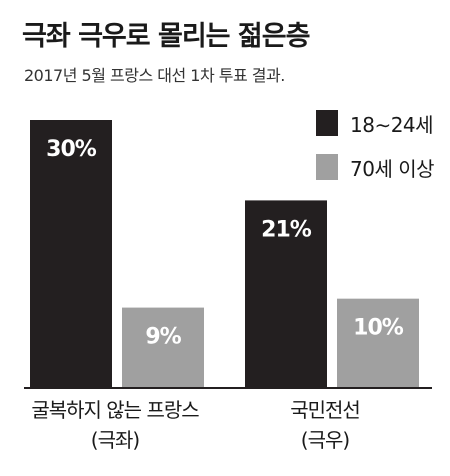 The image size is (450, 476). Describe the element at coordinates (392, 124) in the screenshot. I see `legend-label-18-24: 18∼24세` at that location.